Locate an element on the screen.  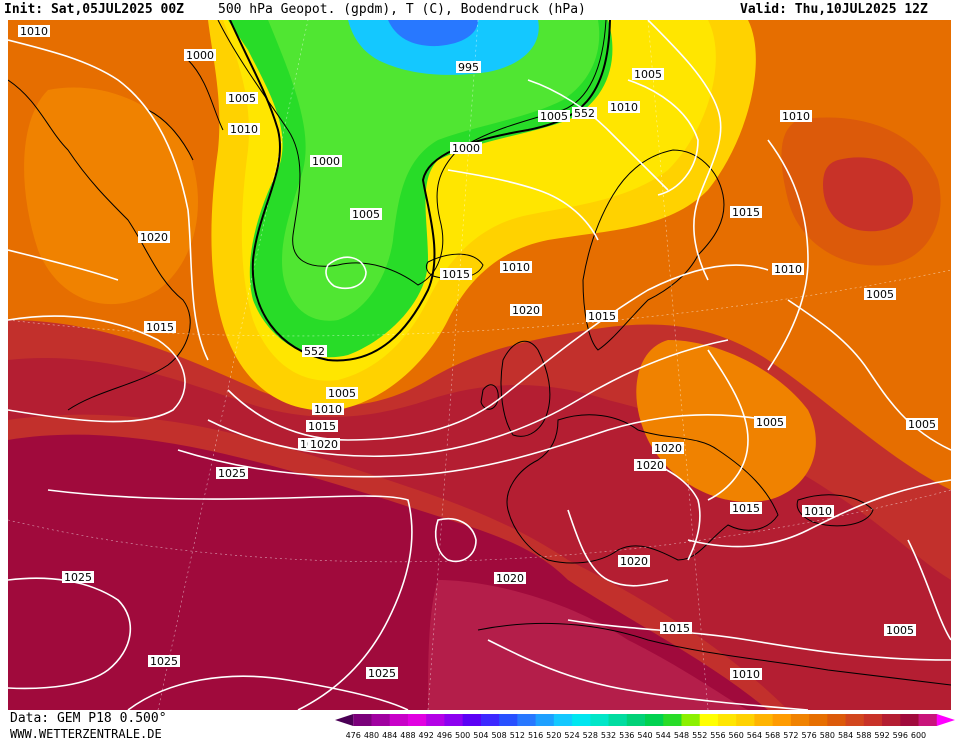
contour-label-text: 1000 is located at coordinates (466, 148).